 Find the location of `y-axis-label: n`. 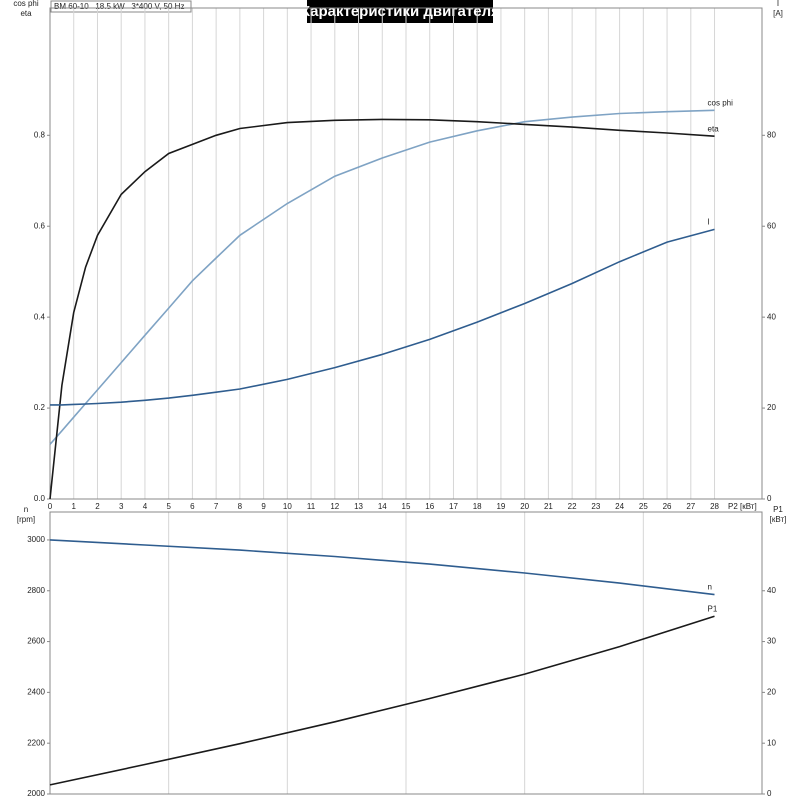

y-axis-label: n is located at coordinates (26, 509).